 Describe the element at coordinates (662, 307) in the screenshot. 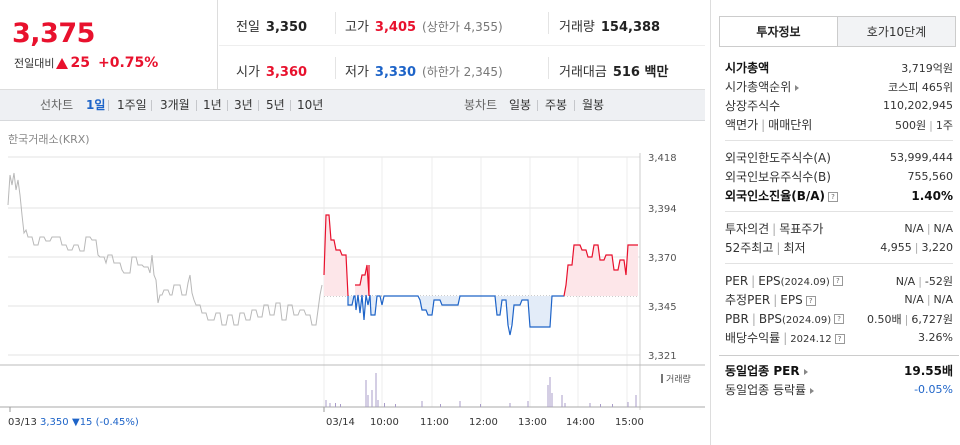

I see `y-tick: 3,345` at that location.